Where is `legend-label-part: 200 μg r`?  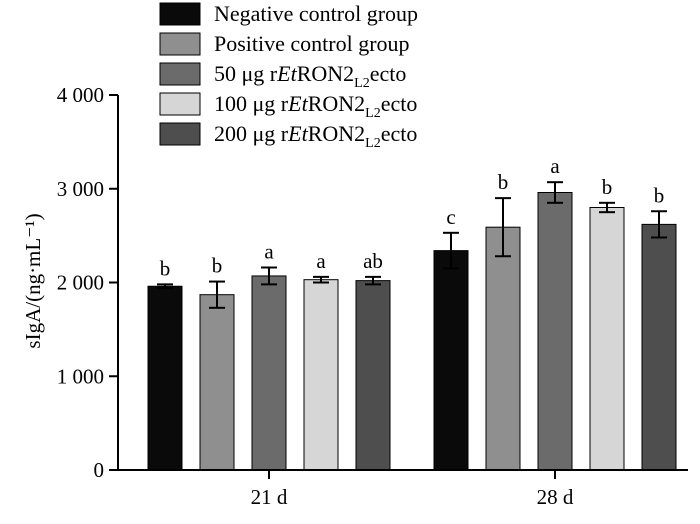 legend-label-part: 200 μg r is located at coordinates (251, 133).